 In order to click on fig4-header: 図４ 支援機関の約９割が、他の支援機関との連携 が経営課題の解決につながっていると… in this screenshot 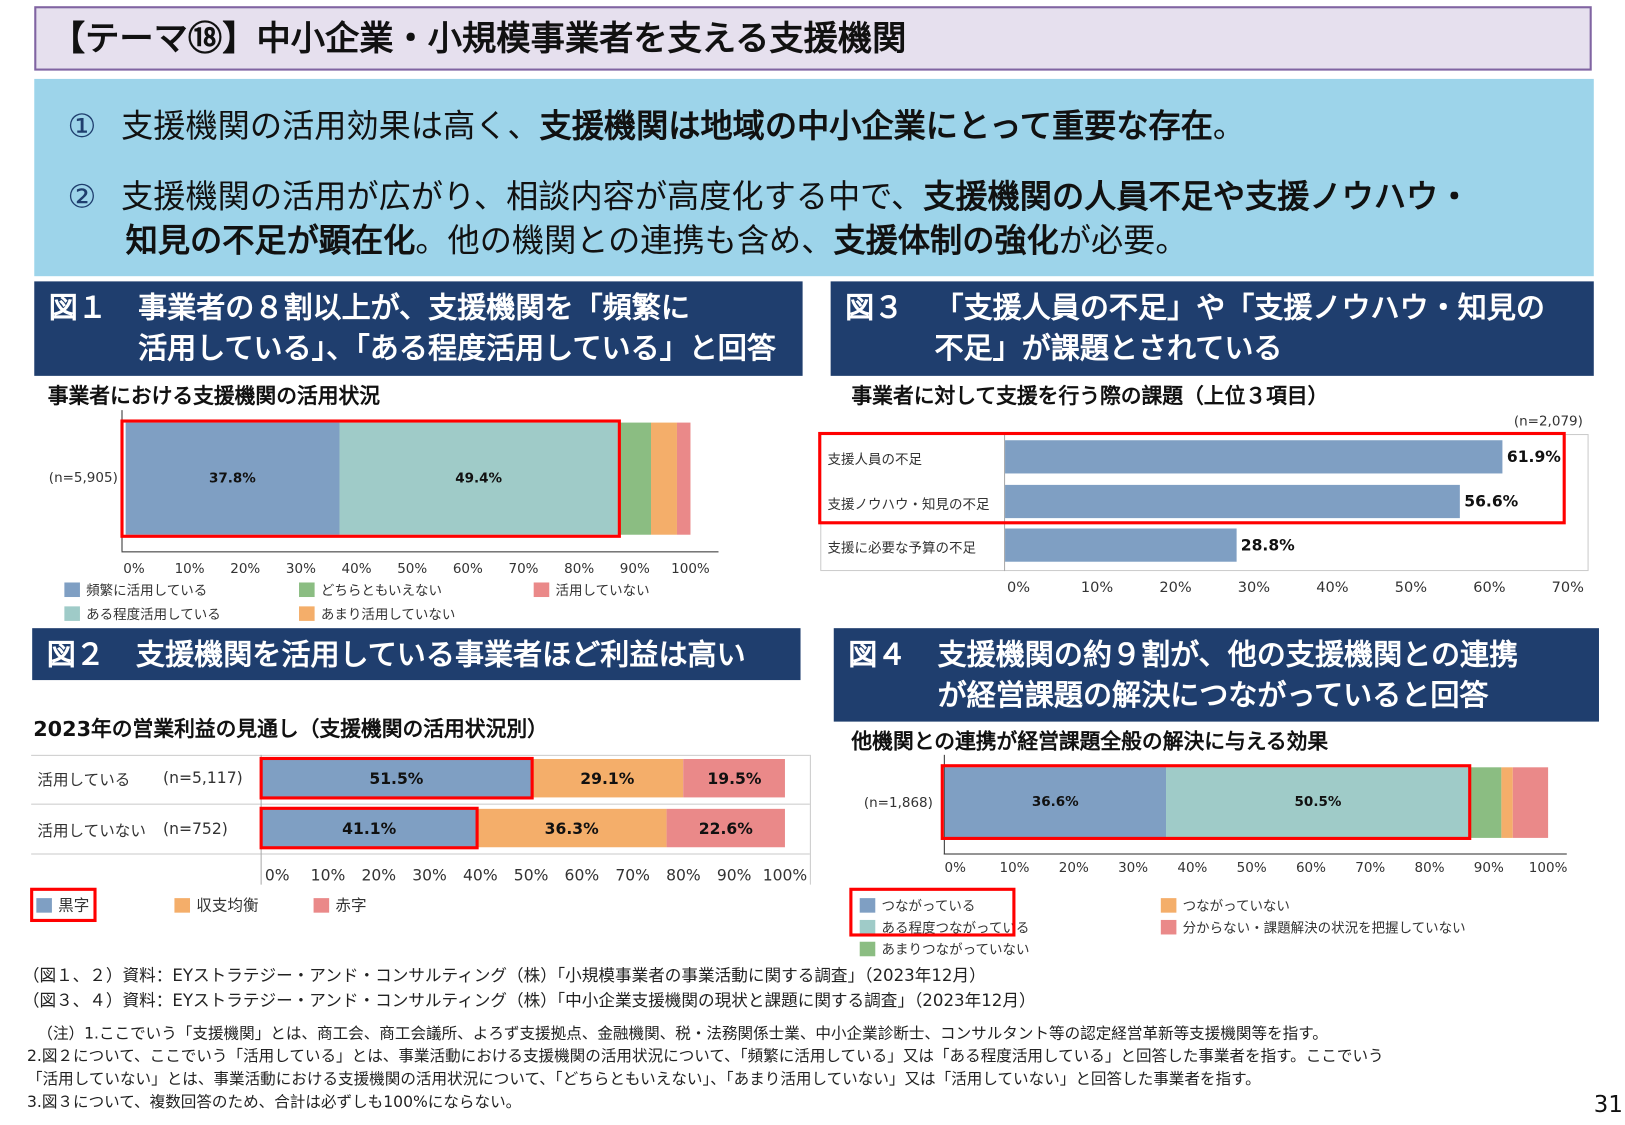, I will do `click(1216, 675)`.